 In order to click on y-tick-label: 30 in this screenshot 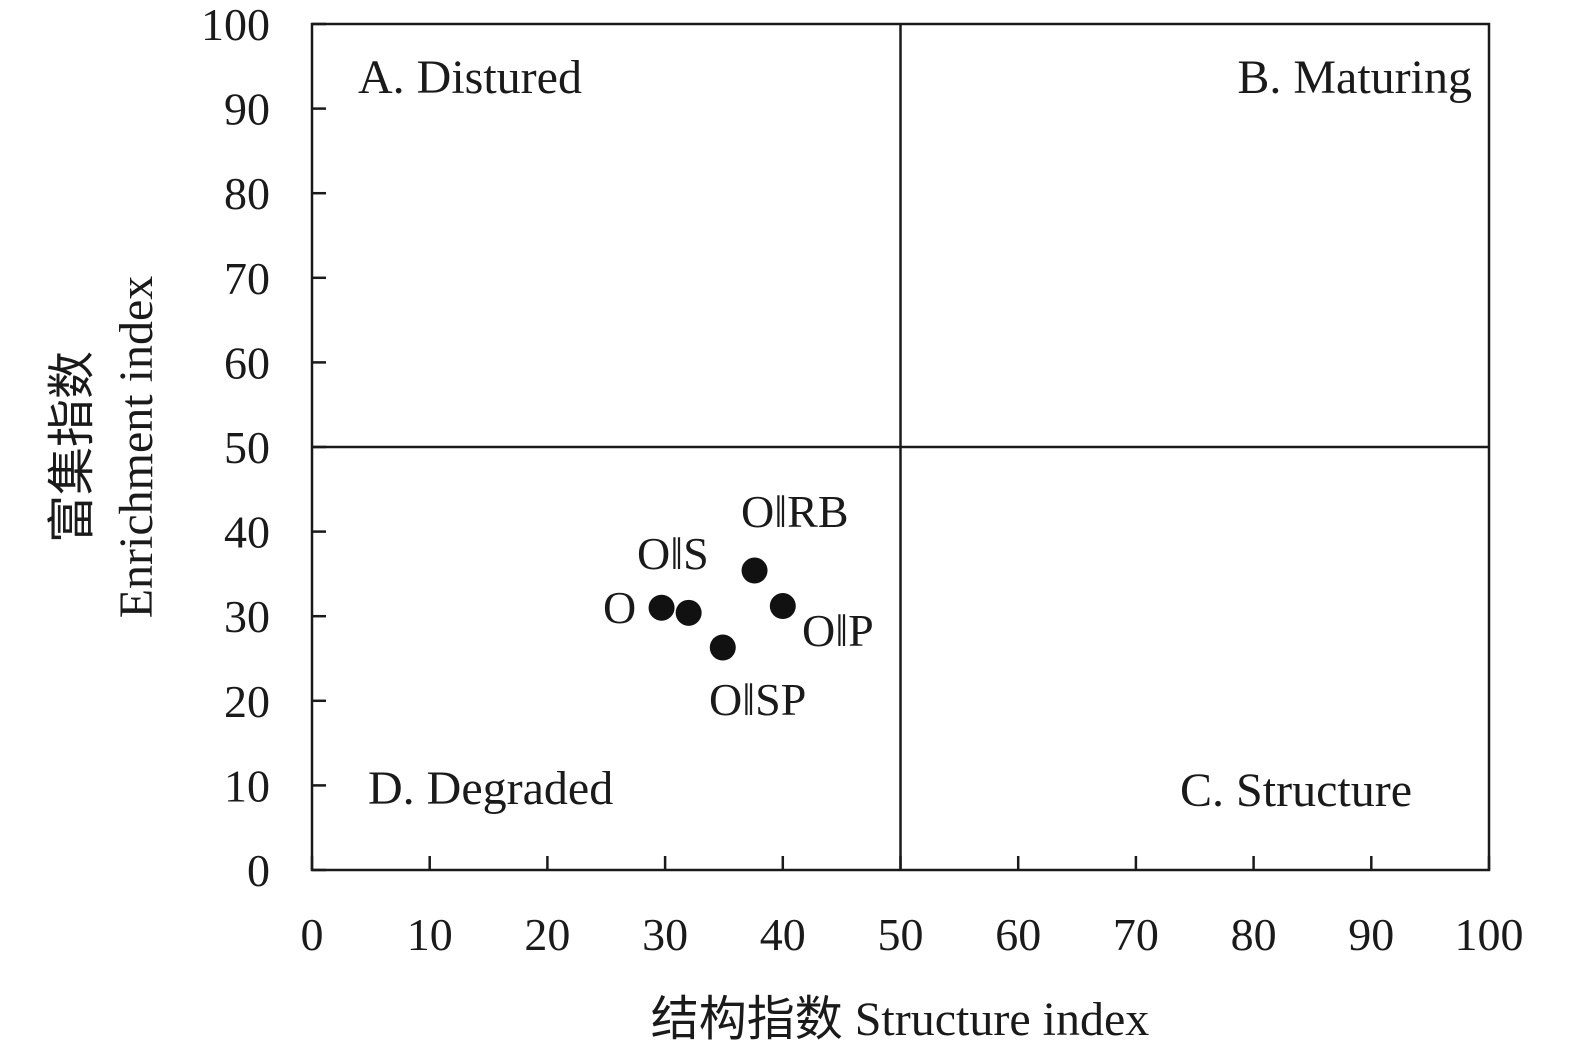, I will do `click(247, 616)`.